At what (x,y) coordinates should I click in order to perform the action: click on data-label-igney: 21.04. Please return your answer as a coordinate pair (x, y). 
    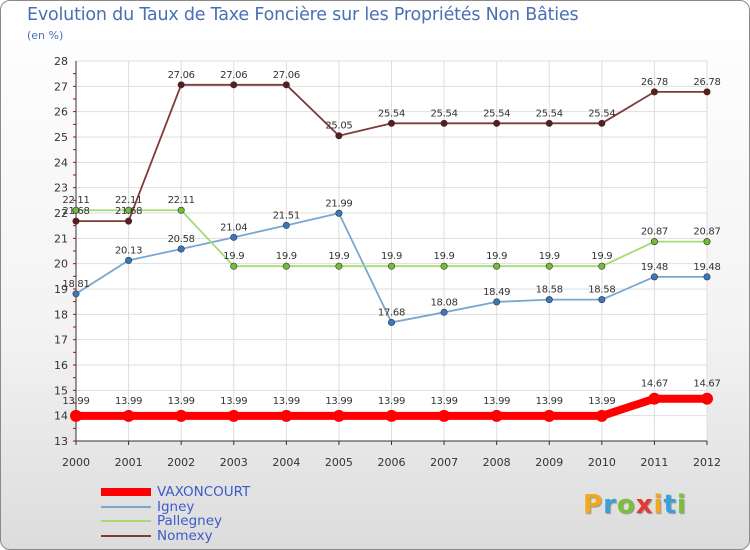
    Looking at the image, I should click on (233, 227).